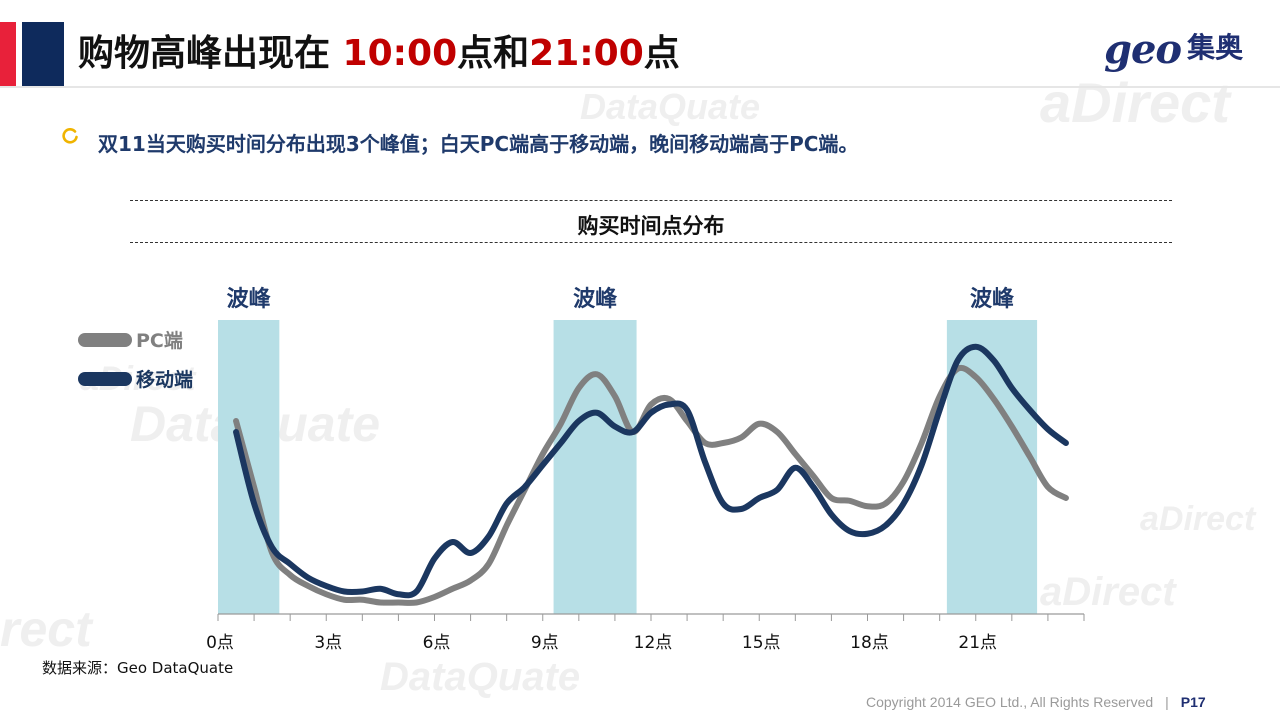 This screenshot has width=1280, height=720. Describe the element at coordinates (493, 53) in the screenshot. I see `title-mid: 点和` at that location.